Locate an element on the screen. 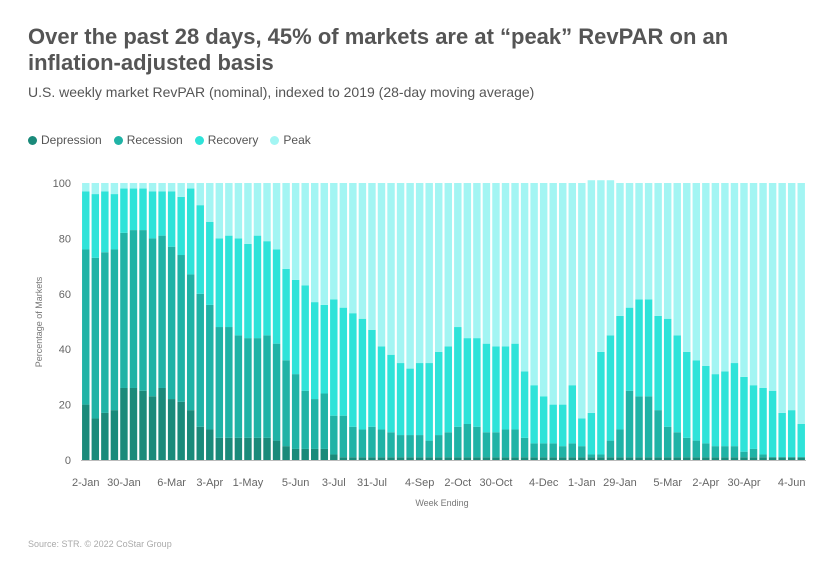 Image resolution: width=838 pixels, height=561 pixels. y-tick-label: 20 is located at coordinates (65, 406).